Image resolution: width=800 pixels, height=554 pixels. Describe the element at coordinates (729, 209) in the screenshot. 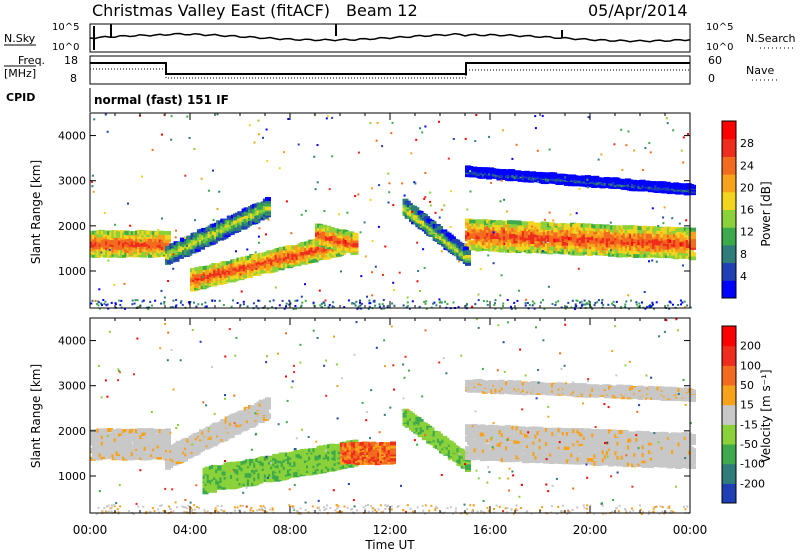

I see `colorbar-frame` at that location.